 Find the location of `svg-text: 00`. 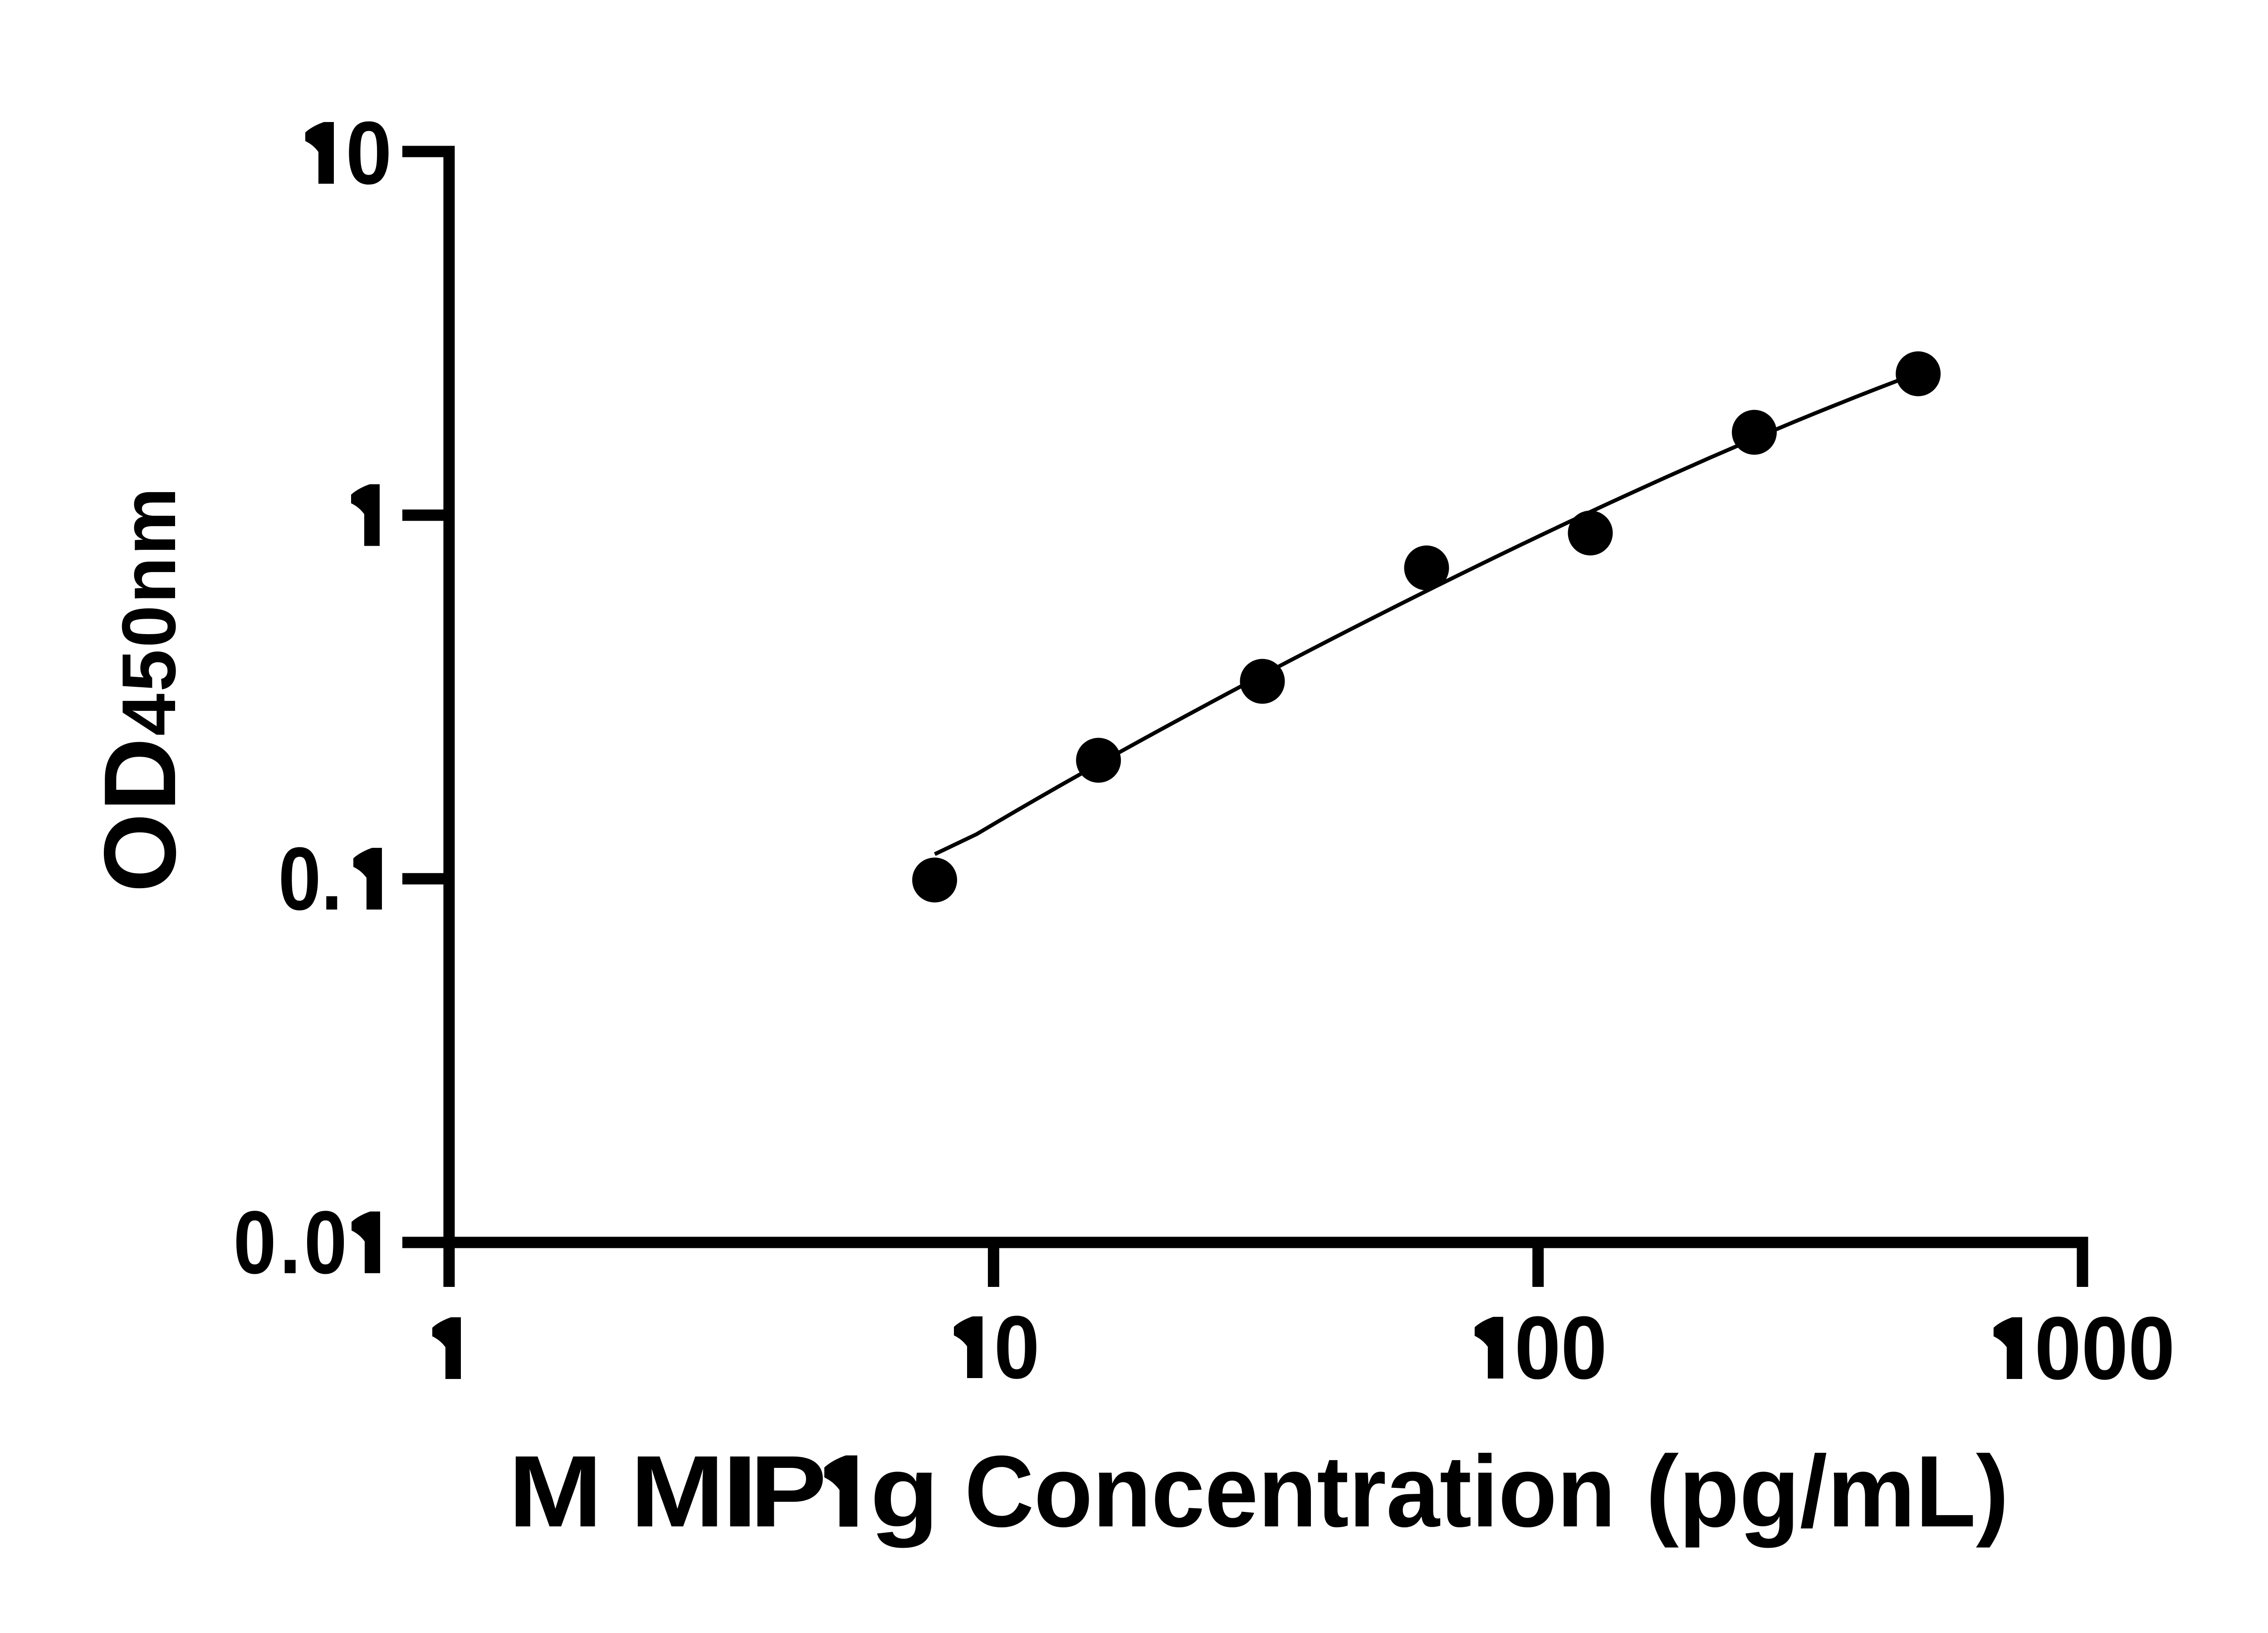

svg-text: 00 is located at coordinates (1561, 1348).